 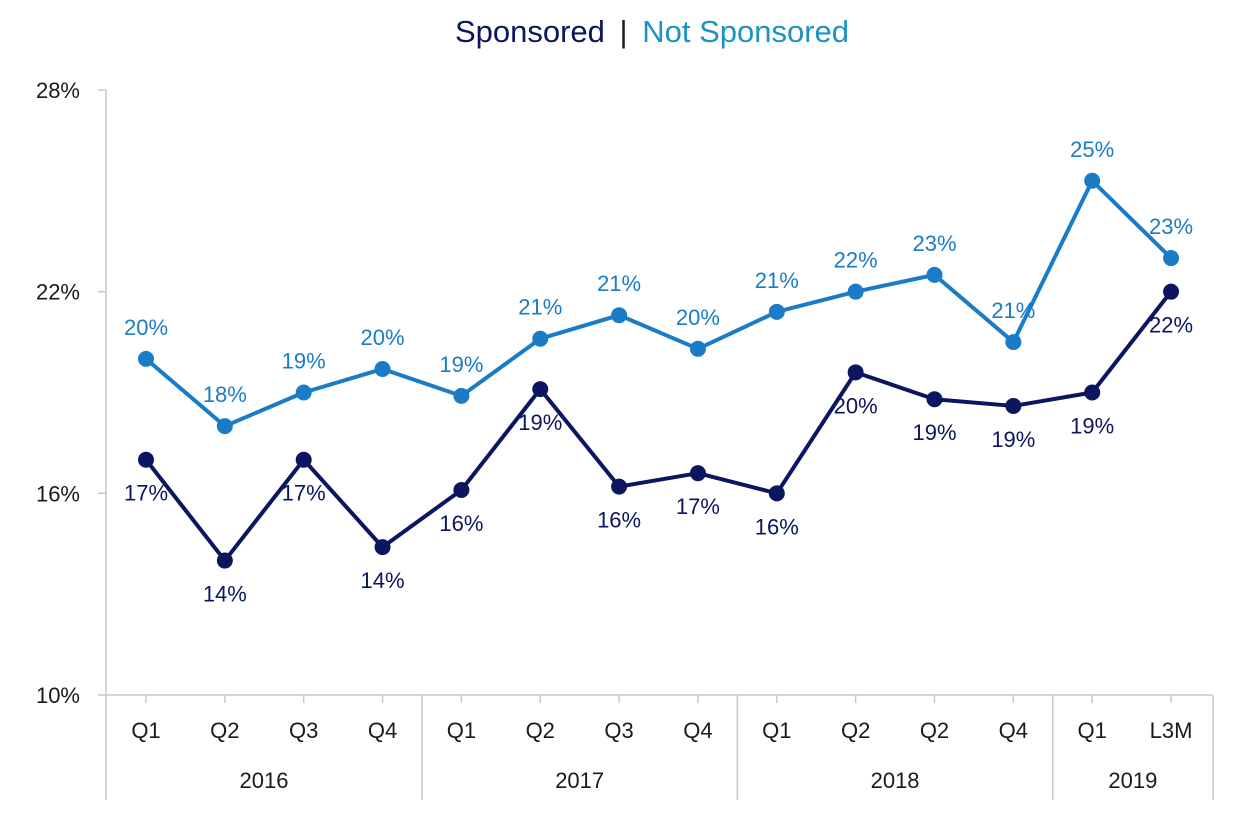 I want to click on y-tick-label: 16%, so click(x=58, y=493).